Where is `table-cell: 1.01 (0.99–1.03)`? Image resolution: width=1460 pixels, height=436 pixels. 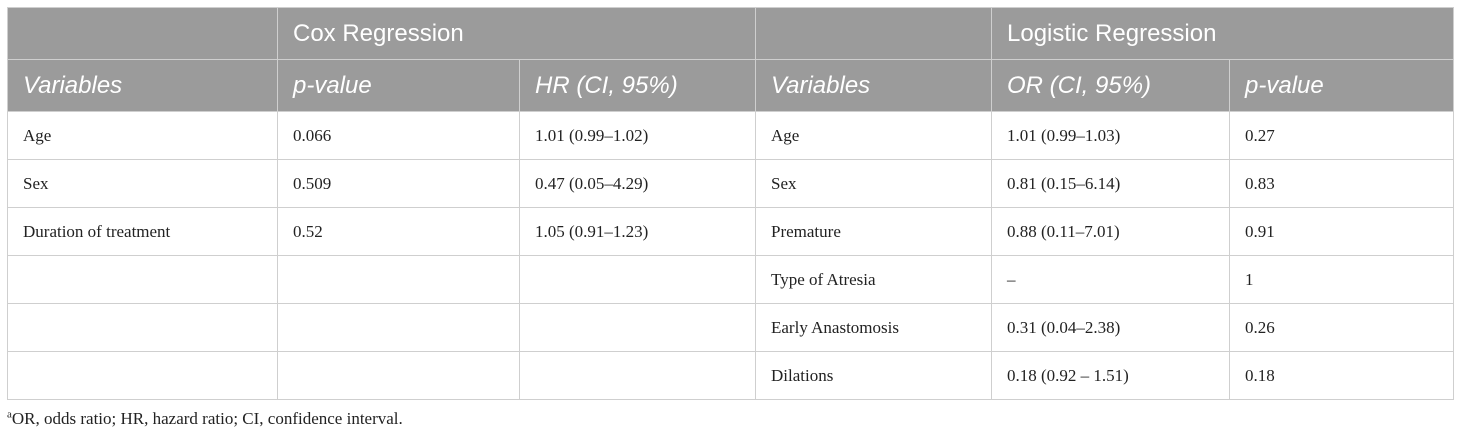 table-cell: 1.01 (0.99–1.03) is located at coordinates (1110, 135).